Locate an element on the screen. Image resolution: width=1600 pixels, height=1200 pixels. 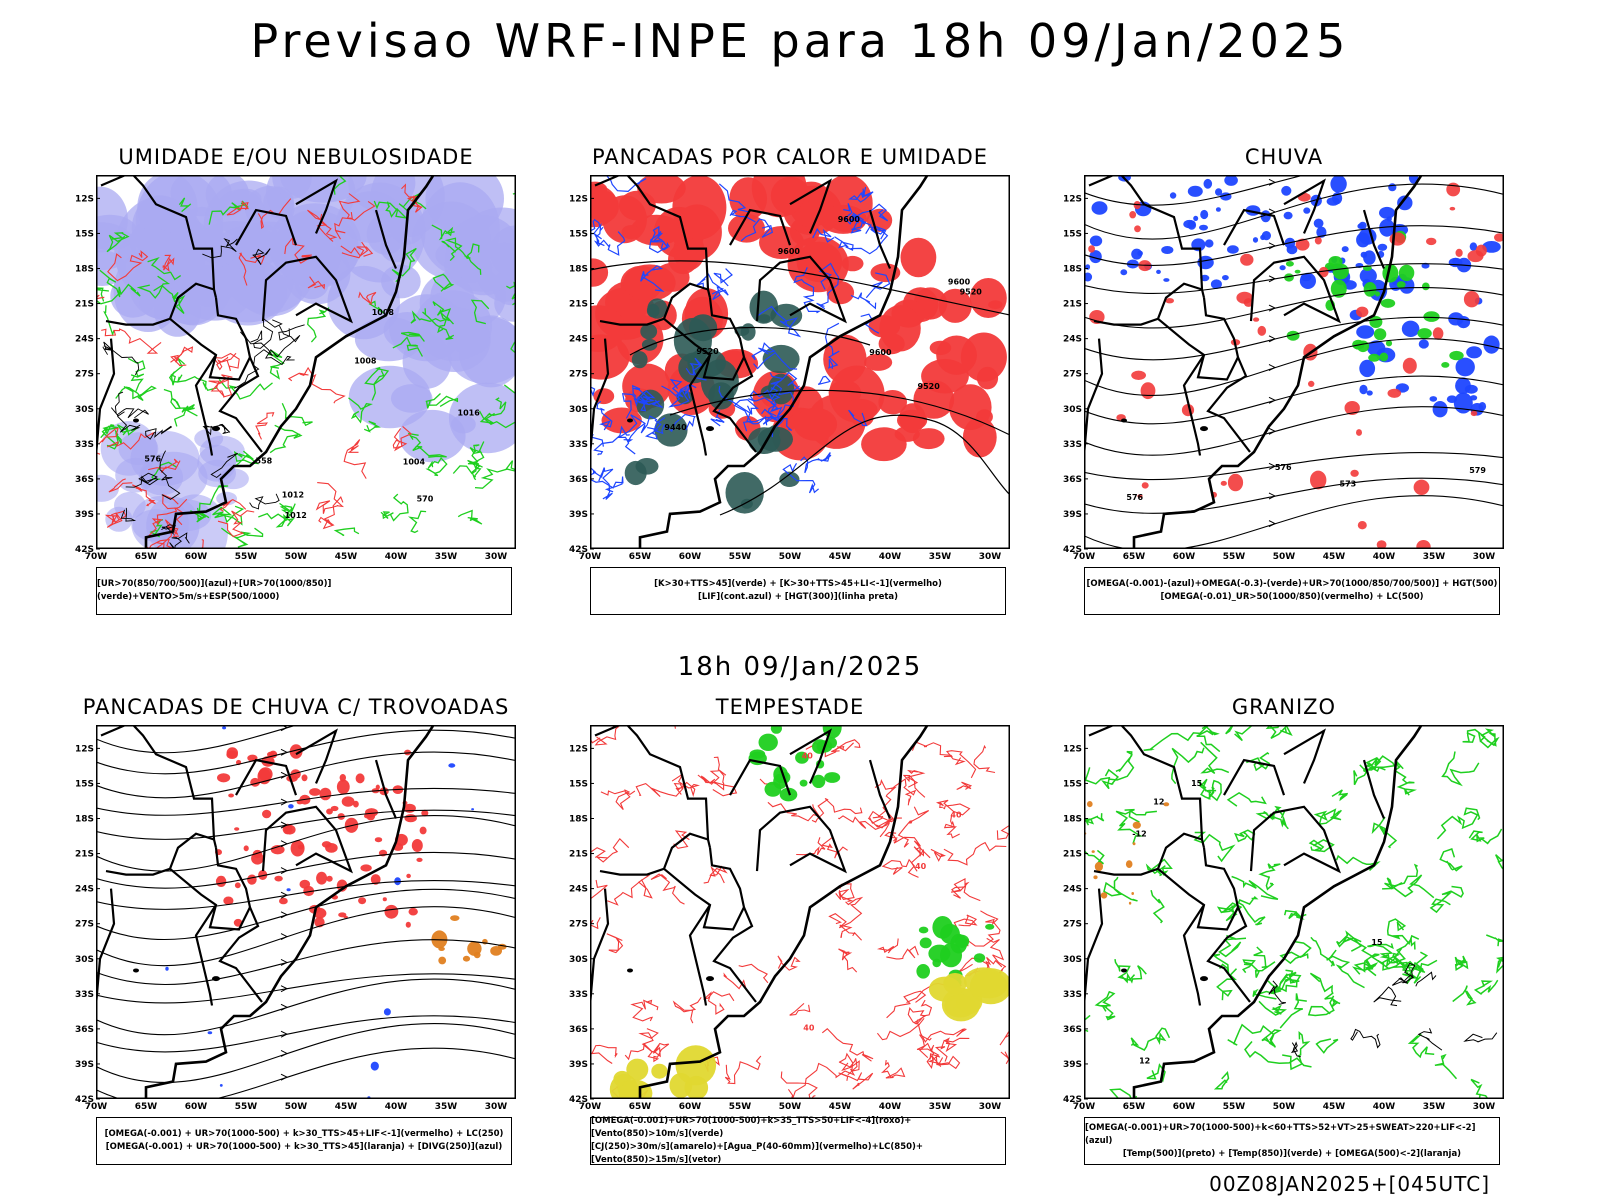
lat-tick-label: 39S is located at coordinates (84, 1065).